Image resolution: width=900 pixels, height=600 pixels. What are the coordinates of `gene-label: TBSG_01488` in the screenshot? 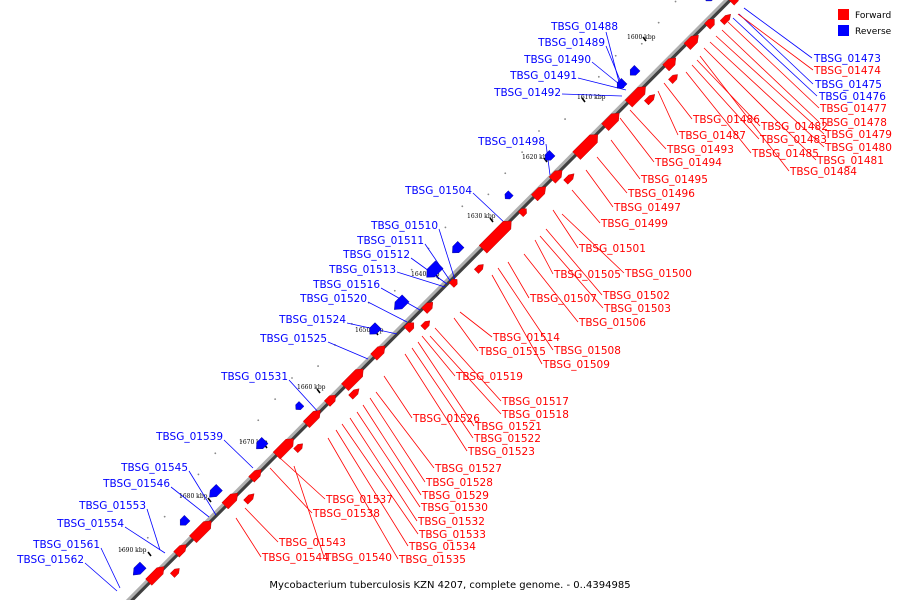 It's located at (584, 27).